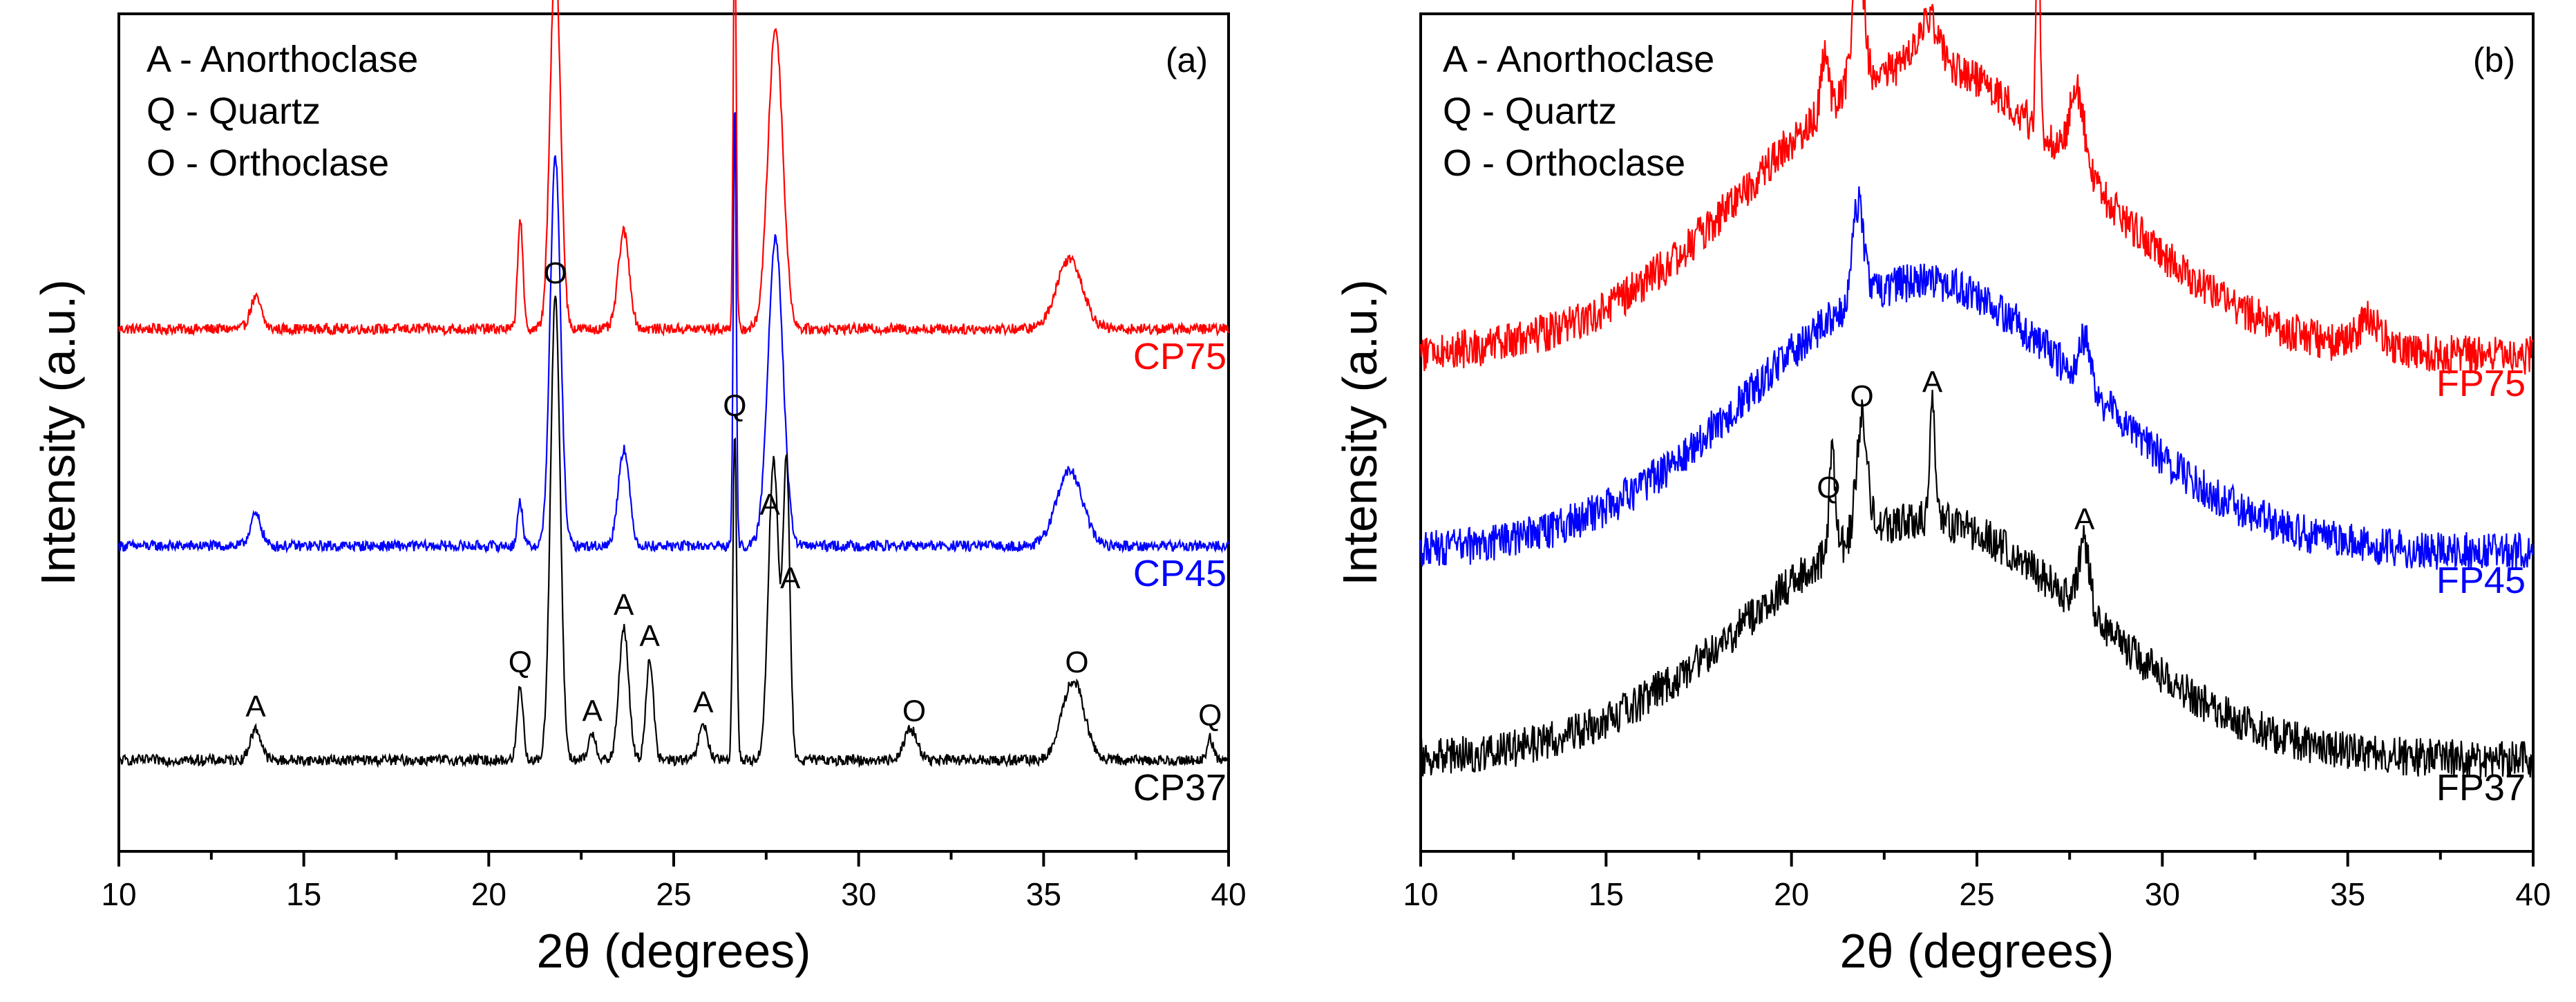 The width and height of the screenshot is (2576, 1002). Describe the element at coordinates (2481, 580) in the screenshot. I see `series-label: FP45` at that location.